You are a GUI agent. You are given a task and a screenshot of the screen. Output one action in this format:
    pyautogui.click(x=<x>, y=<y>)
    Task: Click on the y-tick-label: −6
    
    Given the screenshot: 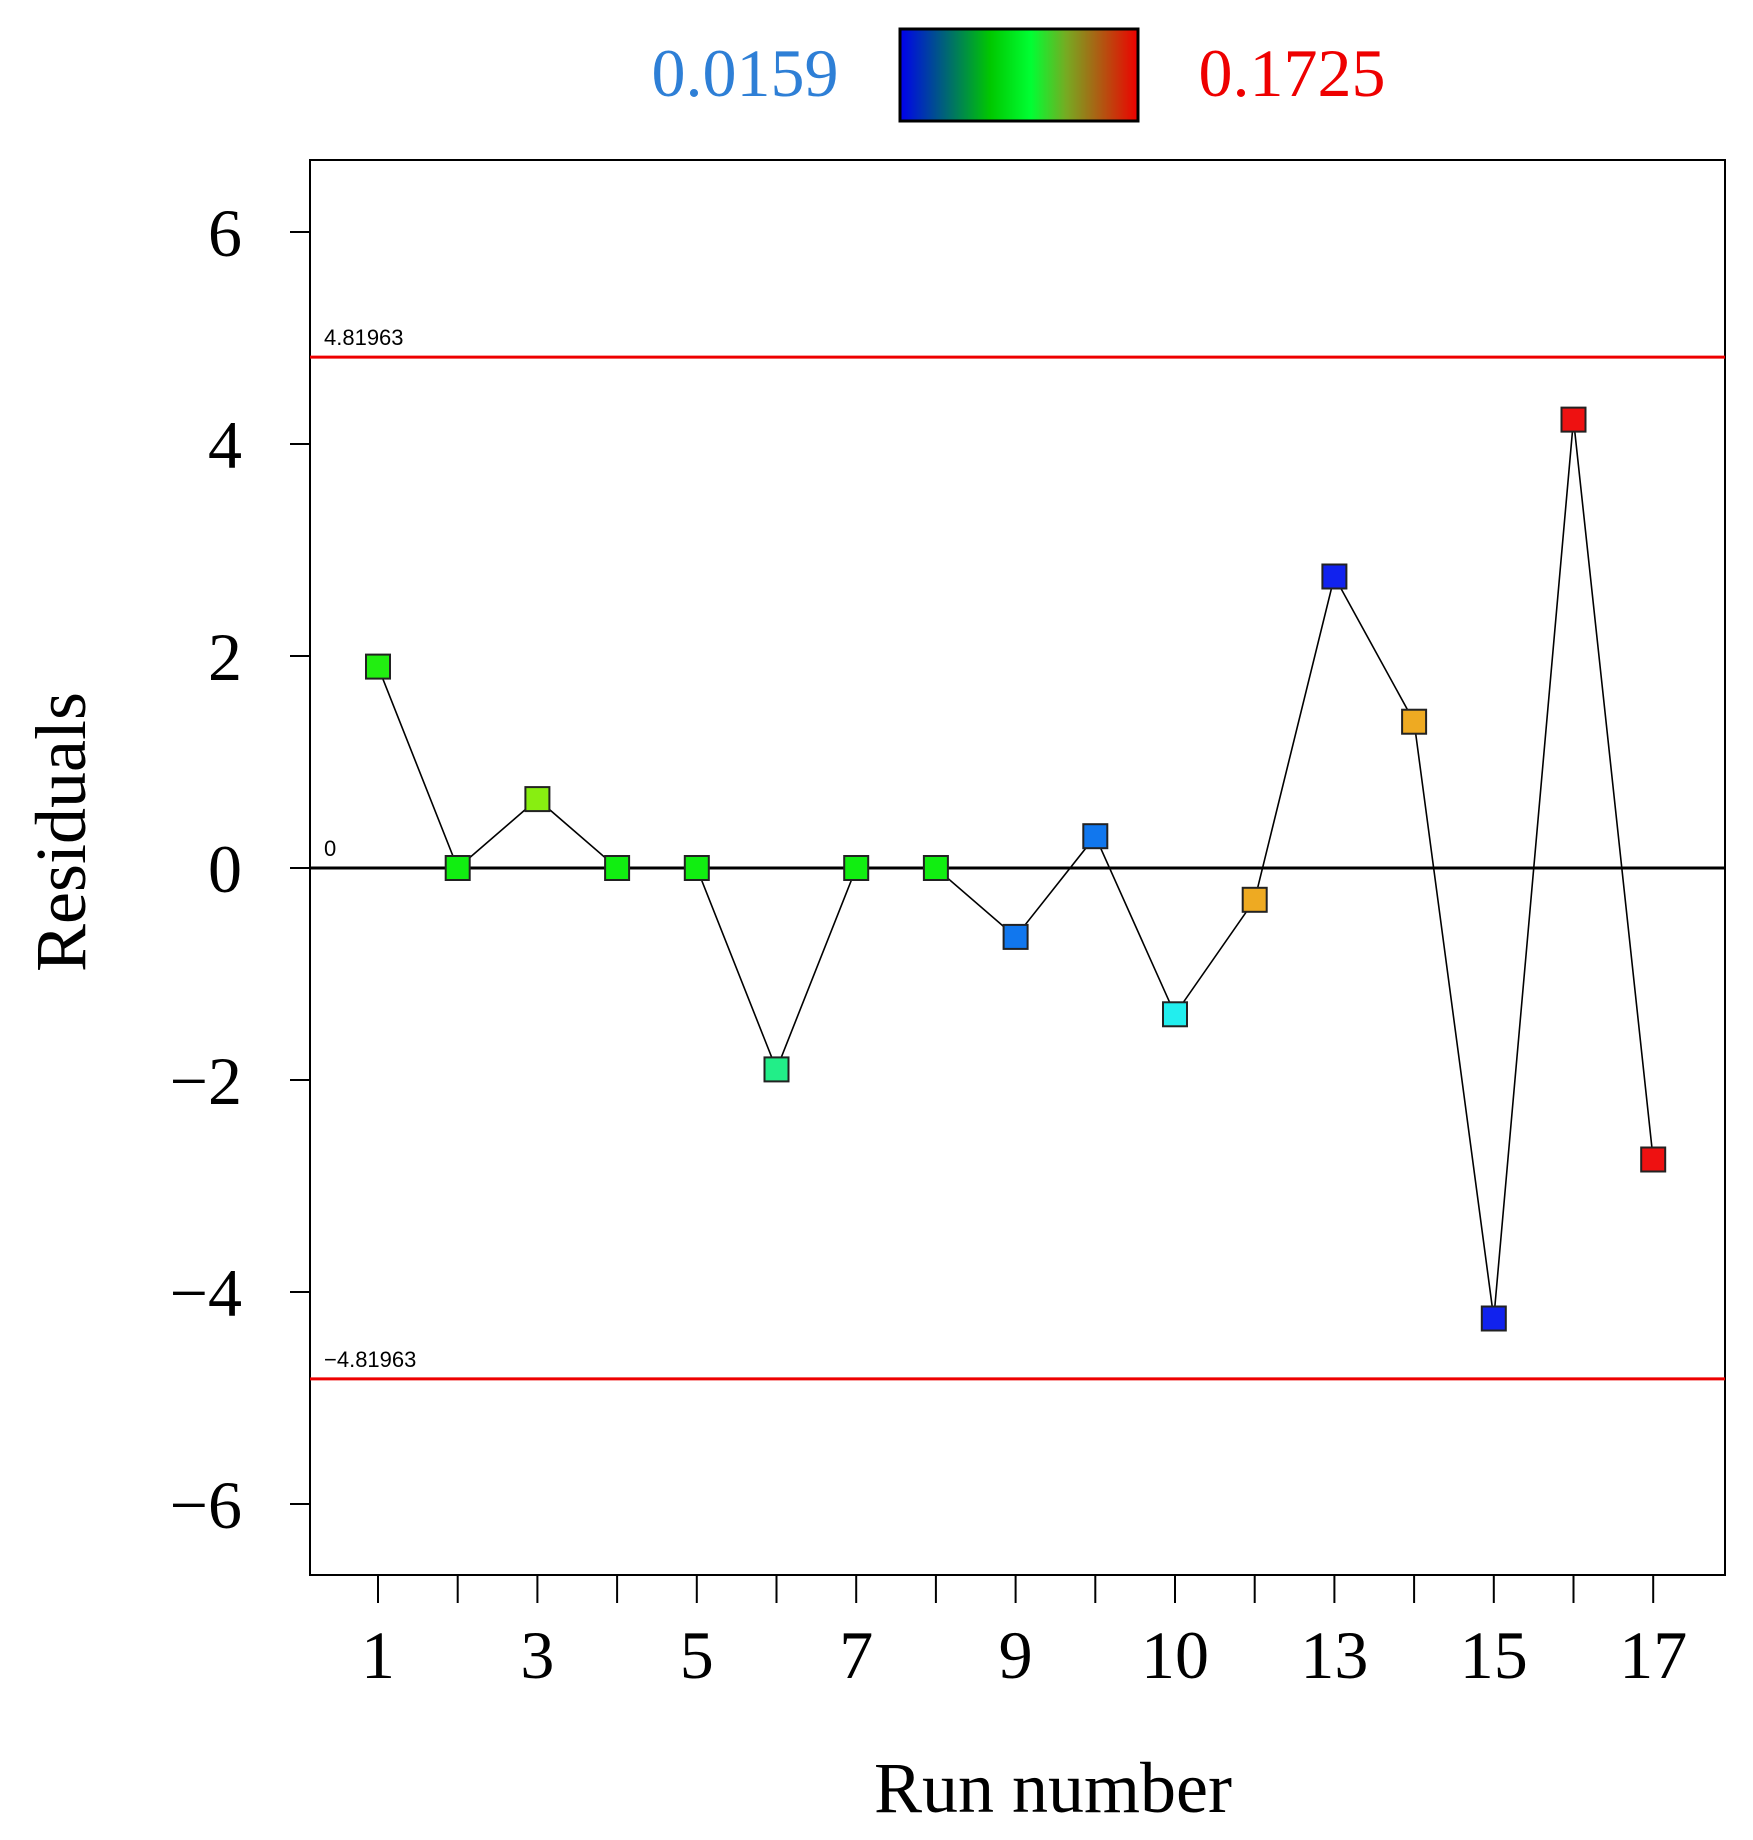 What is the action you would take?
    pyautogui.click(x=206, y=1505)
    